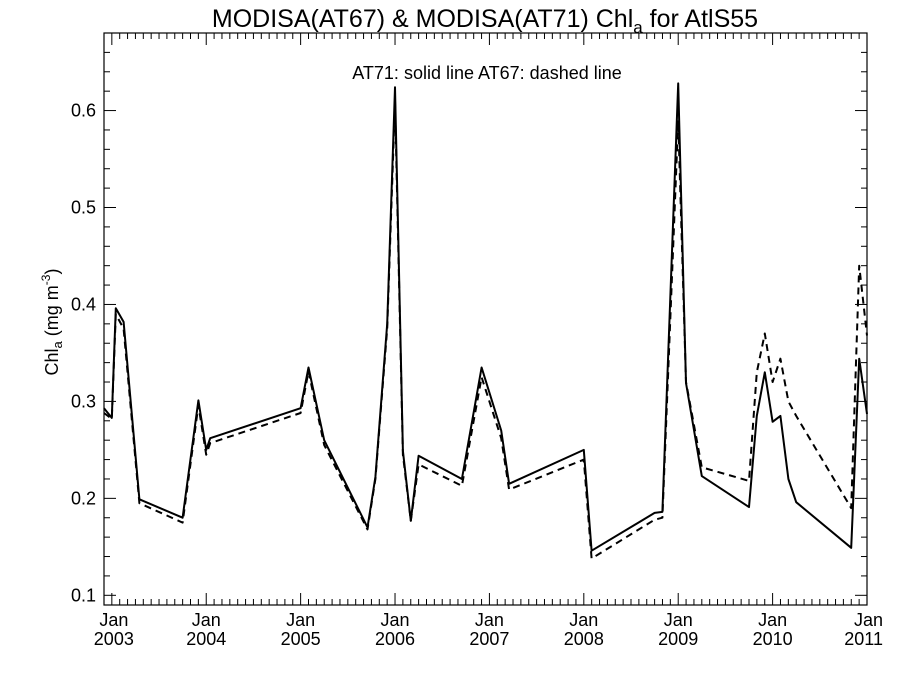  Describe the element at coordinates (52, 313) in the screenshot. I see `y-axis-label-unit: (mg m` at that location.